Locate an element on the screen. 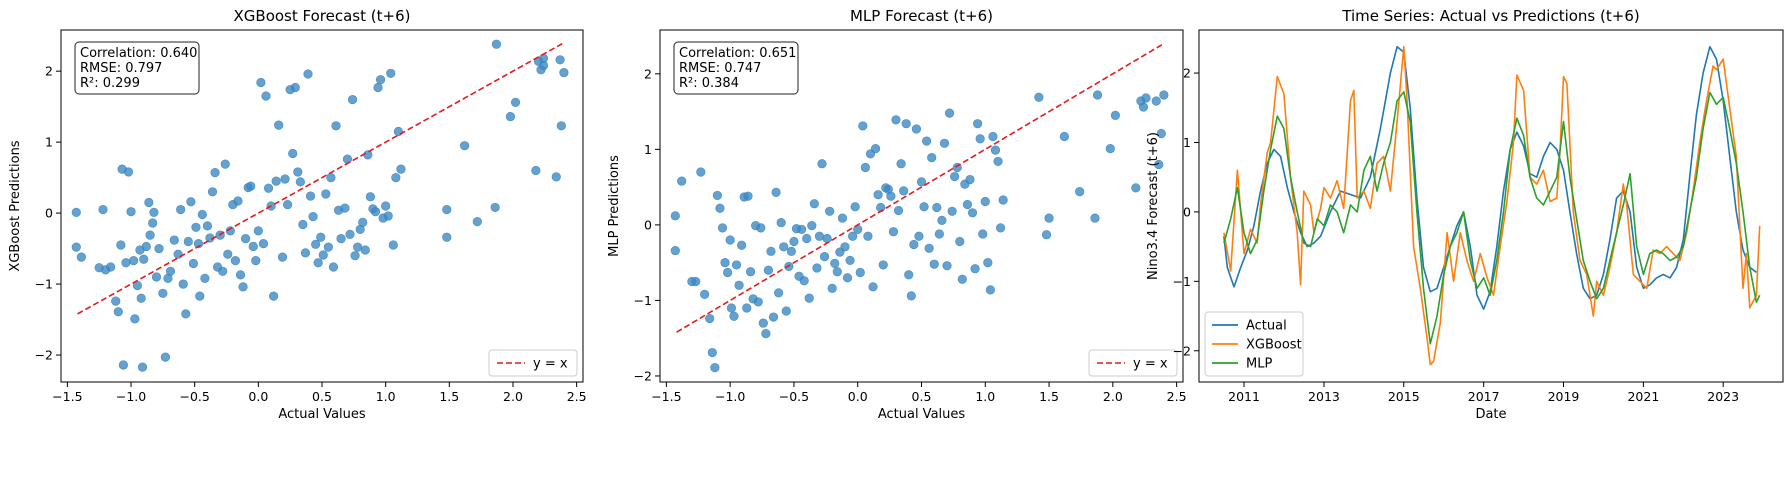 The width and height of the screenshot is (1790, 490). x-tick-label: 2.0 is located at coordinates (513, 396).